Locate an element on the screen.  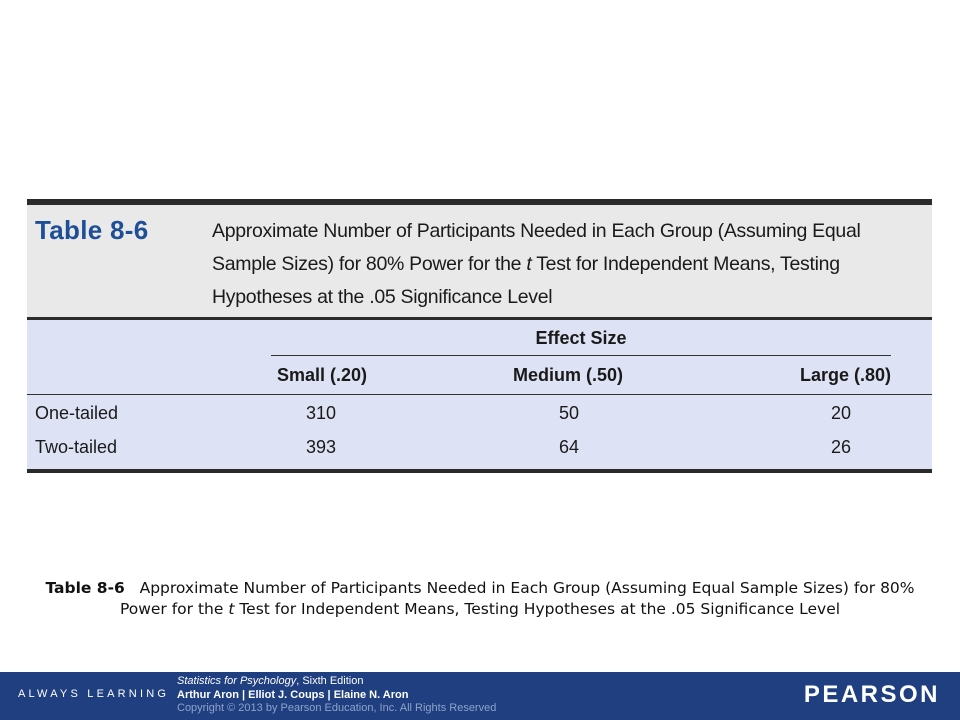
table-top-rule is located at coordinates (479, 202).